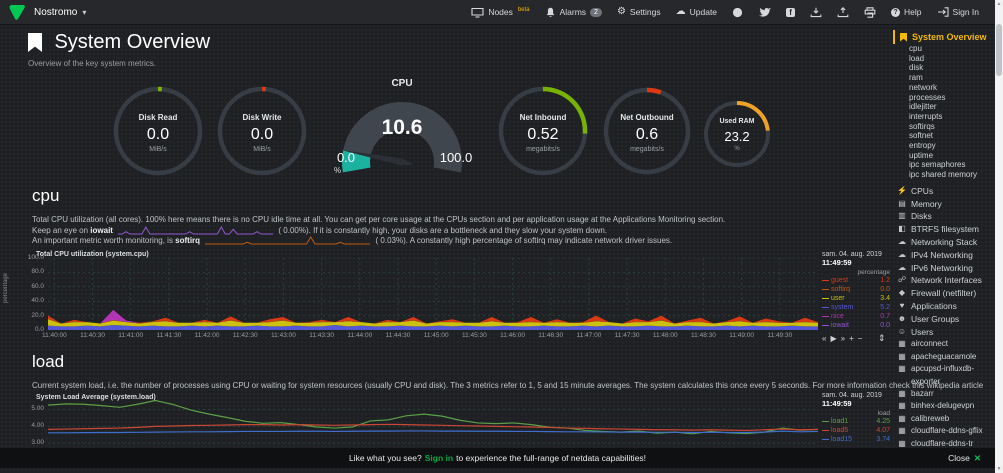 This screenshot has height=473, width=1003. Describe the element at coordinates (500, 12) in the screenshot. I see `nav-item-nodes: Nodes beta` at that location.